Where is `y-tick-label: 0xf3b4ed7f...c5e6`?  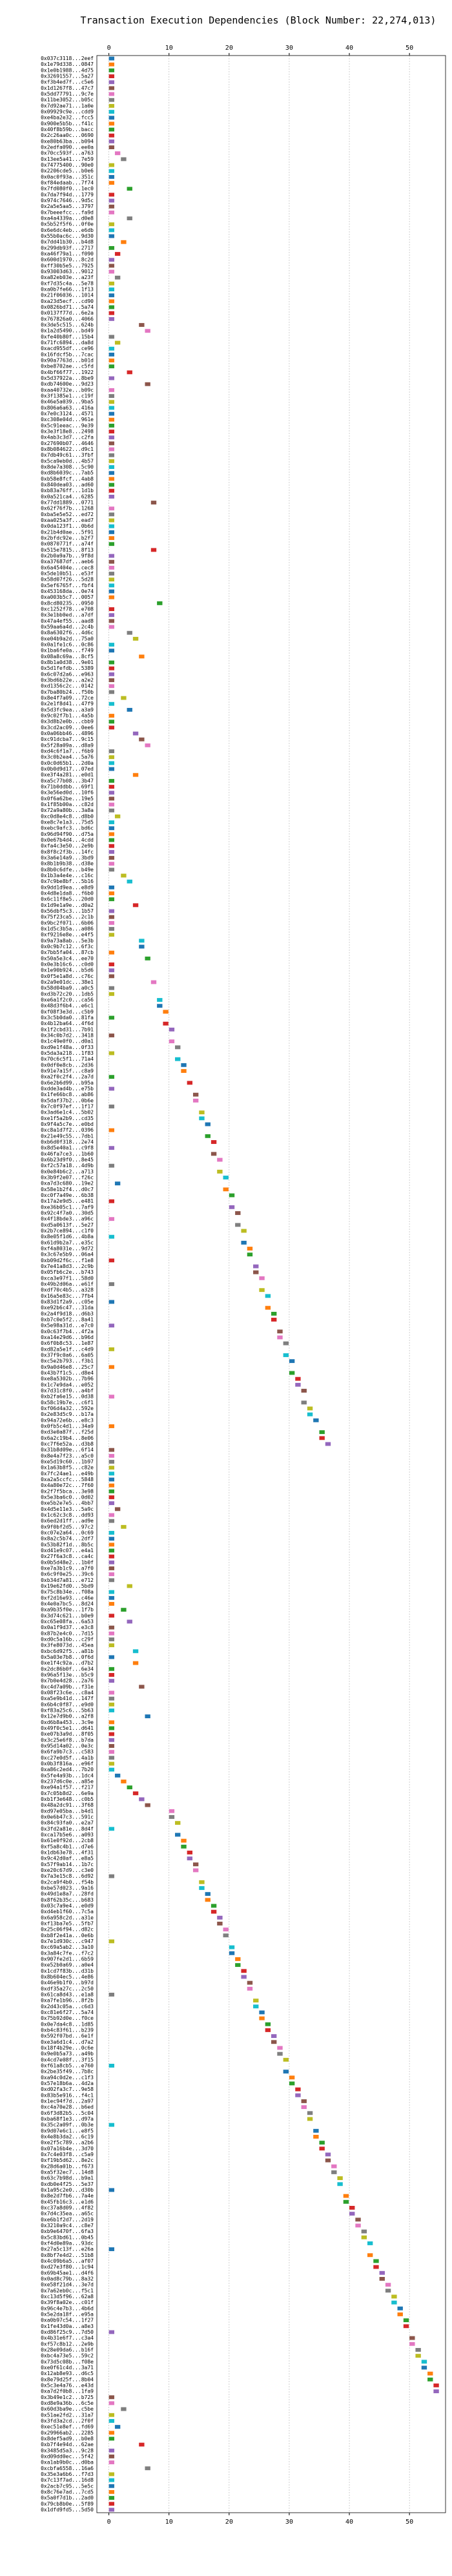
y-tick-label: 0xf3b4ed7f...c5e6 is located at coordinates (67, 82).